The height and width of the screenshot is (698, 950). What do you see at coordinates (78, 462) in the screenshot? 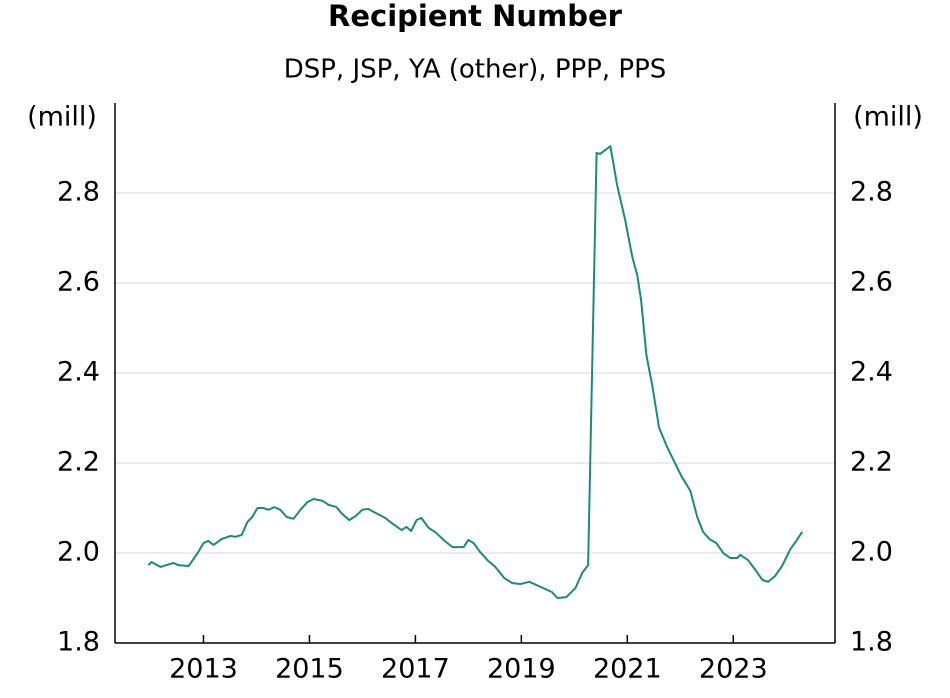
I see `y-tick-label: 2.2` at bounding box center [78, 462].